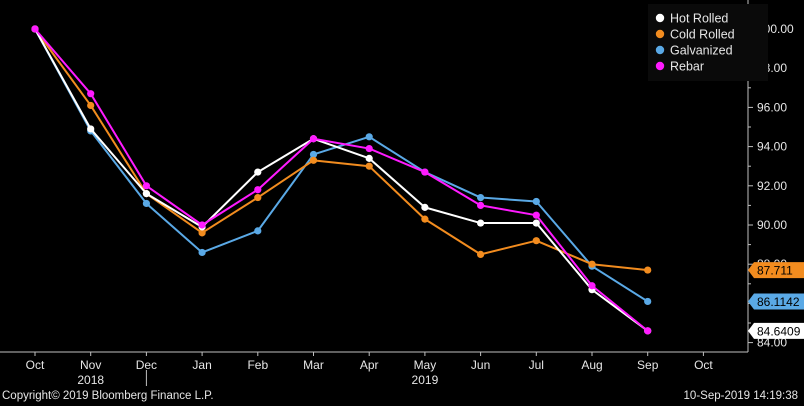  What do you see at coordinates (257, 365) in the screenshot?
I see `x-tick-label: Feb` at bounding box center [257, 365].